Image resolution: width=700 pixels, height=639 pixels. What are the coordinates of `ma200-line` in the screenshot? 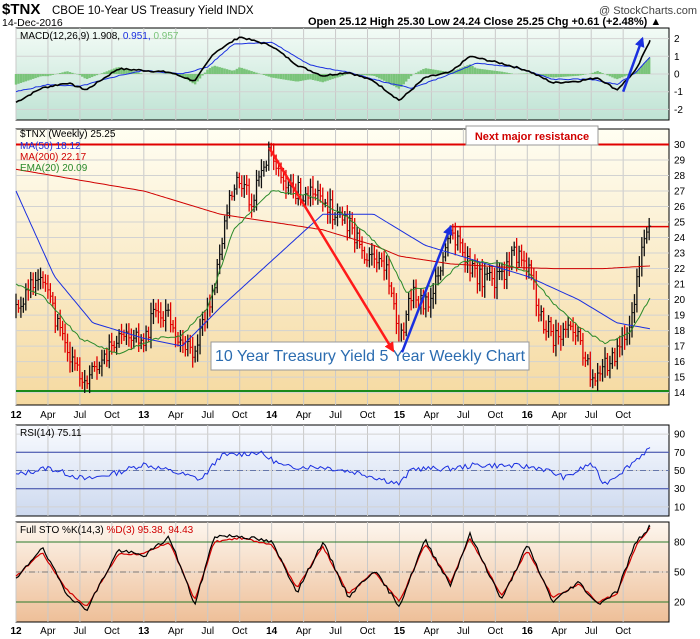 It's located at (333, 219).